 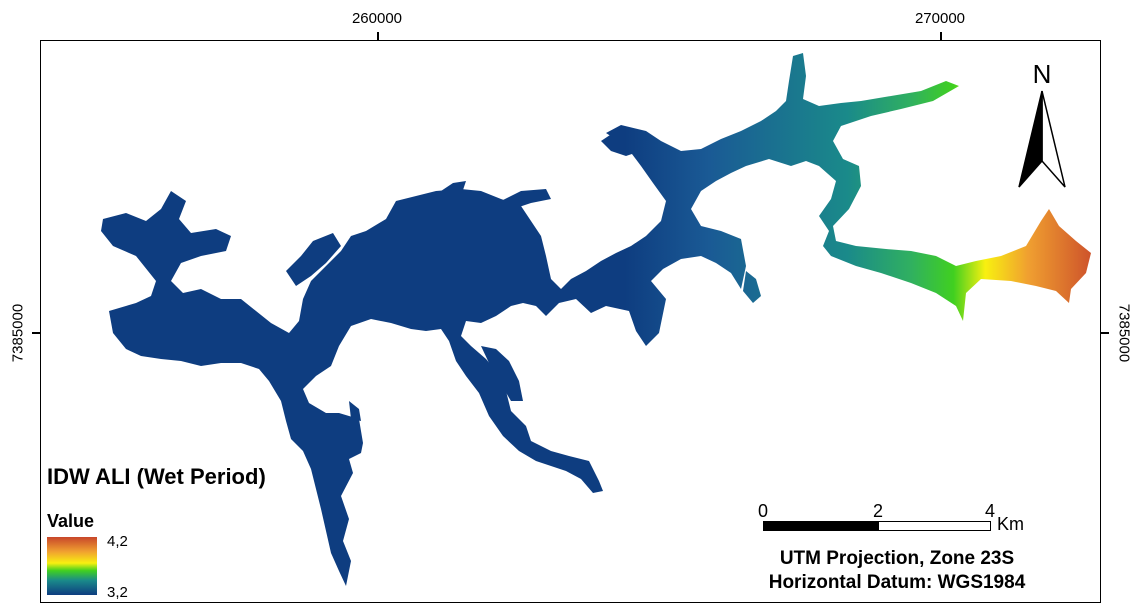 I want to click on x-tick-label-270000: 270000, so click(x=940, y=18).